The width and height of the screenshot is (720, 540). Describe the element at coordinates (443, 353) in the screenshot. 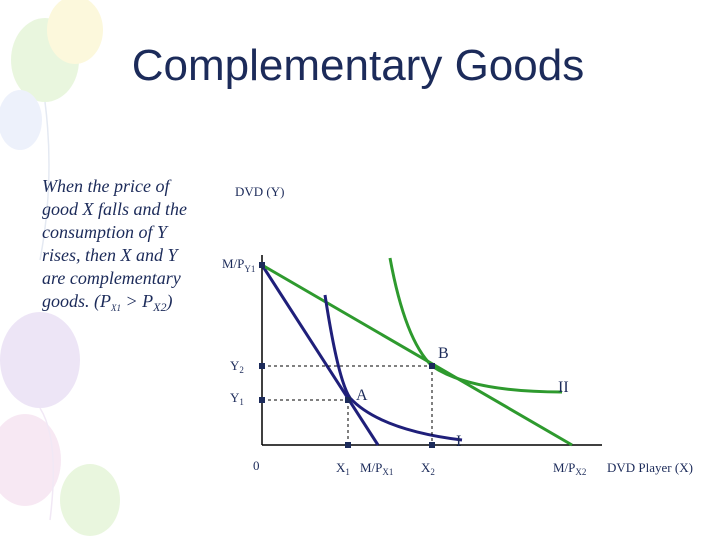

I see `point-label: B` at that location.